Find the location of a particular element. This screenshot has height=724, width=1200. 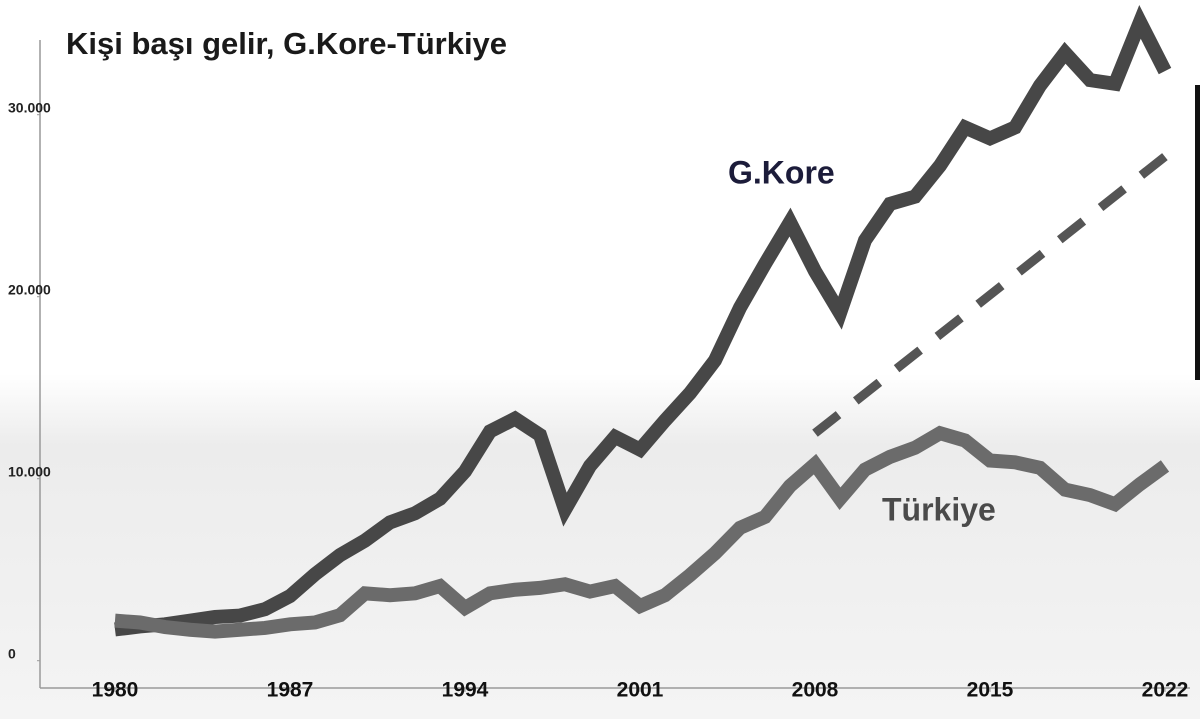

series-label: G.Kore is located at coordinates (781, 172).